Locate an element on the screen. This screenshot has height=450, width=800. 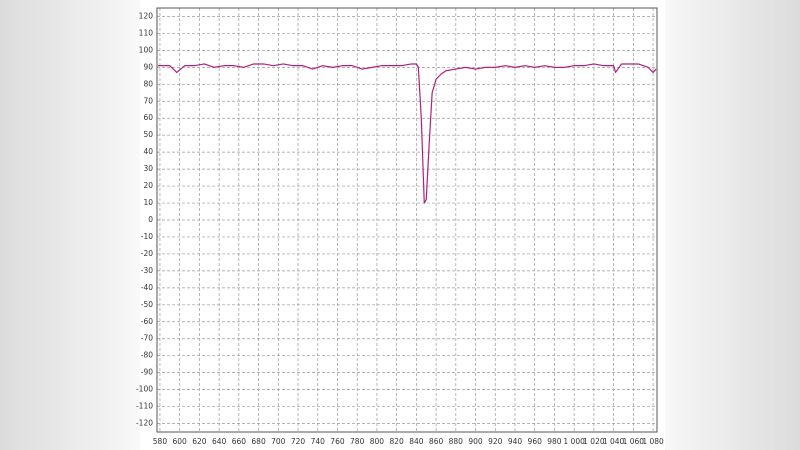
x-tick-label: 1 060 is located at coordinates (634, 441).